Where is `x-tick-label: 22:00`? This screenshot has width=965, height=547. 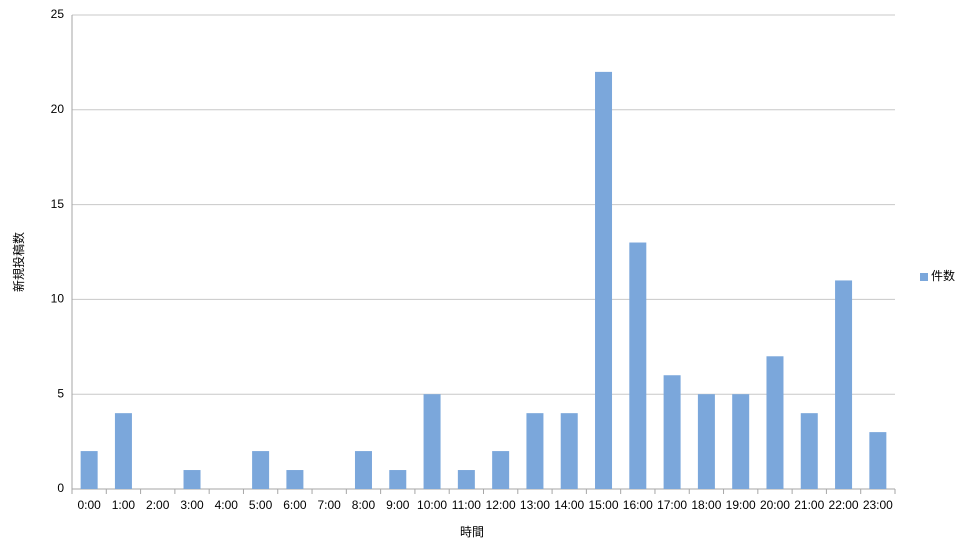 x-tick-label: 22:00 is located at coordinates (844, 505).